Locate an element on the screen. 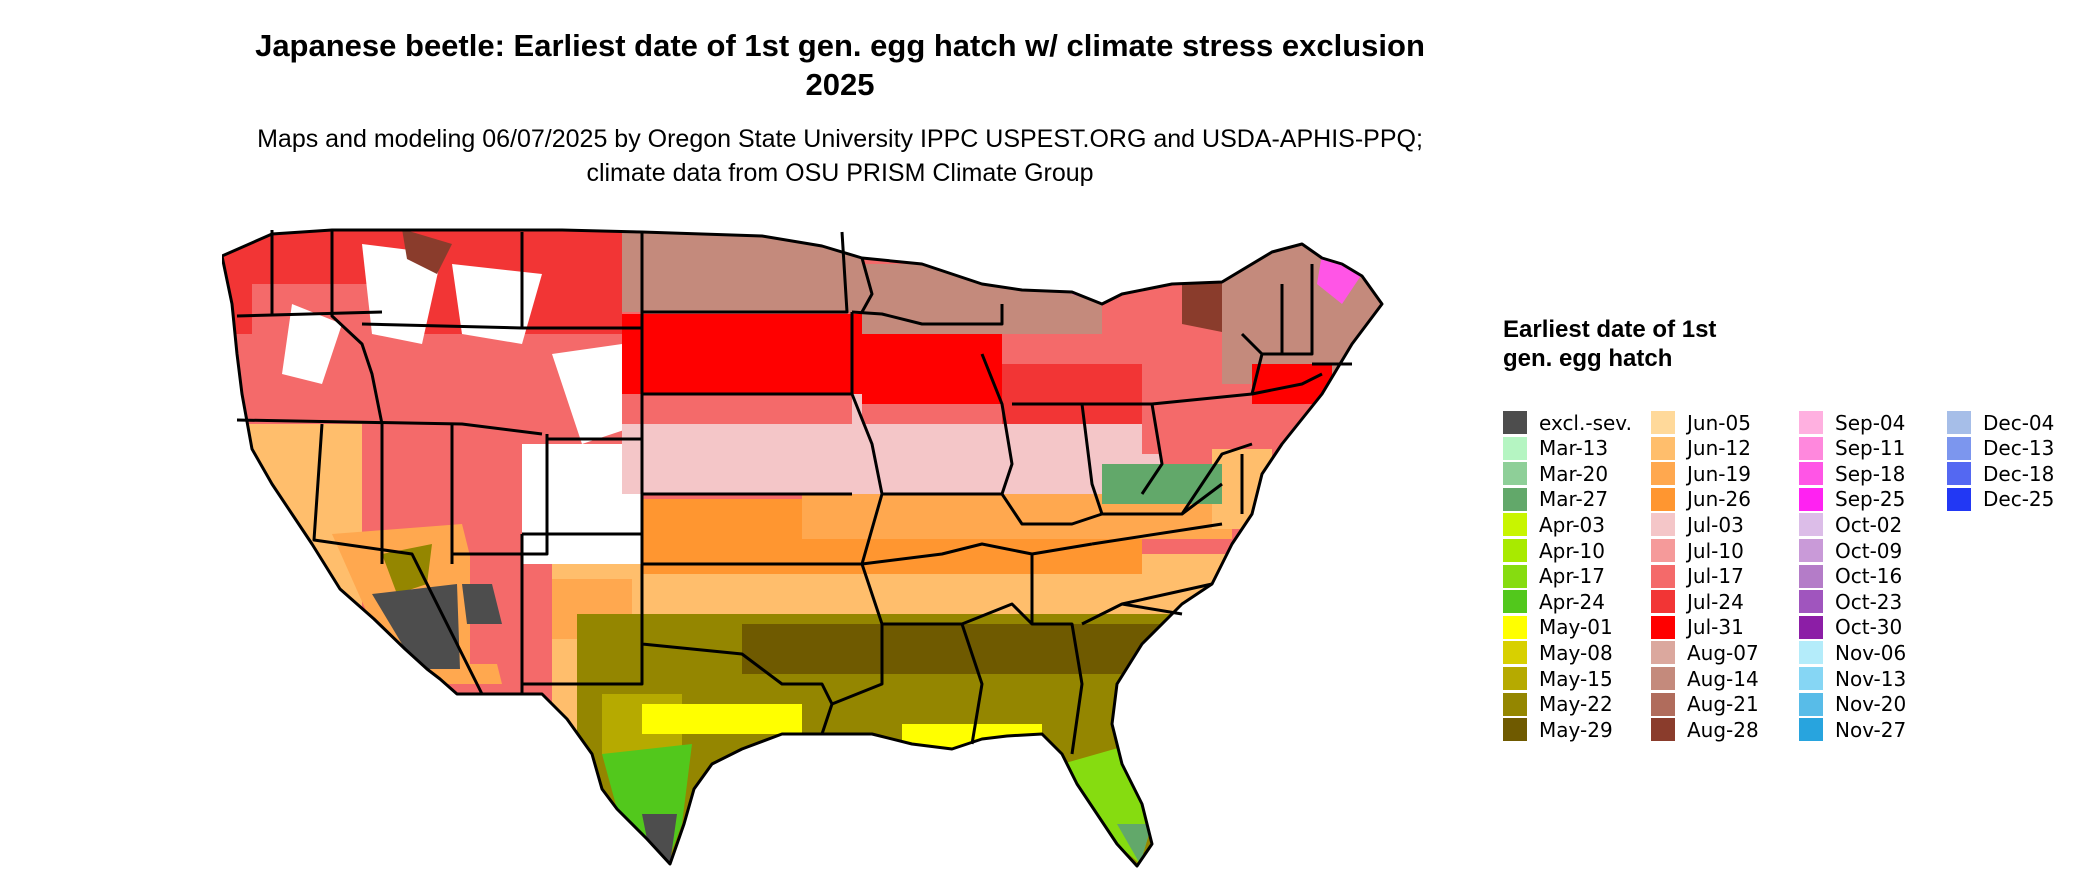 Image resolution: width=2100 pixels, height=892 pixels. legend-item: Aug-28 is located at coordinates (1705, 729).